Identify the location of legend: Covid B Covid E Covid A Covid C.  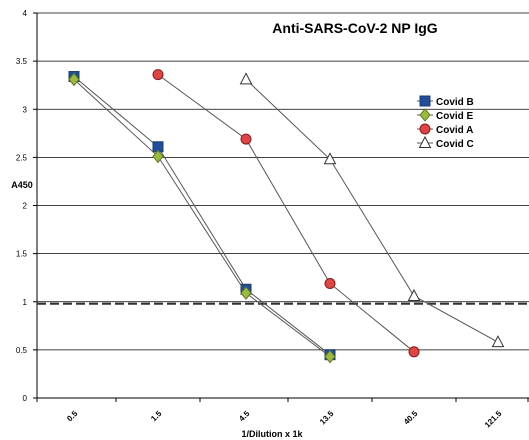
(445, 122).